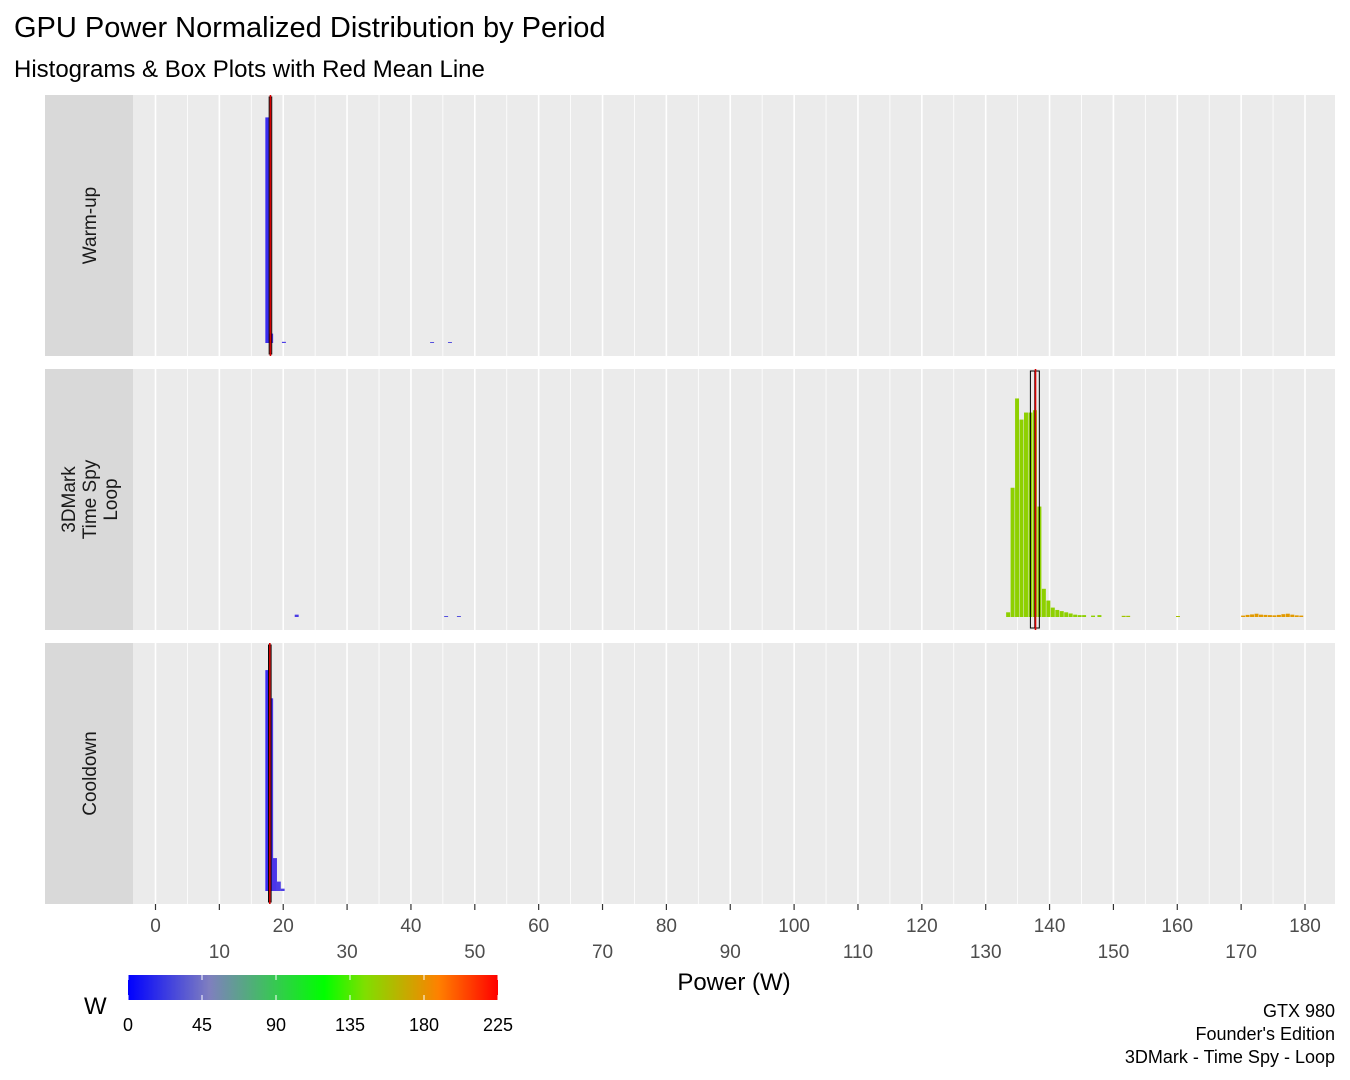 This screenshot has width=1350, height=1080. Describe the element at coordinates (1114, 952) in the screenshot. I see `x-tick-label: 150` at that location.